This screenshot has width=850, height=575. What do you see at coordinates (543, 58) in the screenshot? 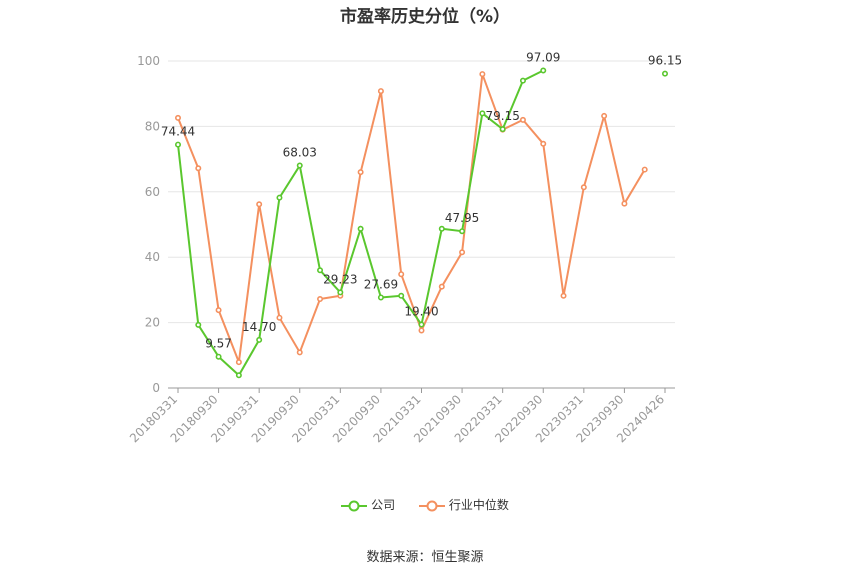
I see `data-label: 97.09` at bounding box center [543, 58].